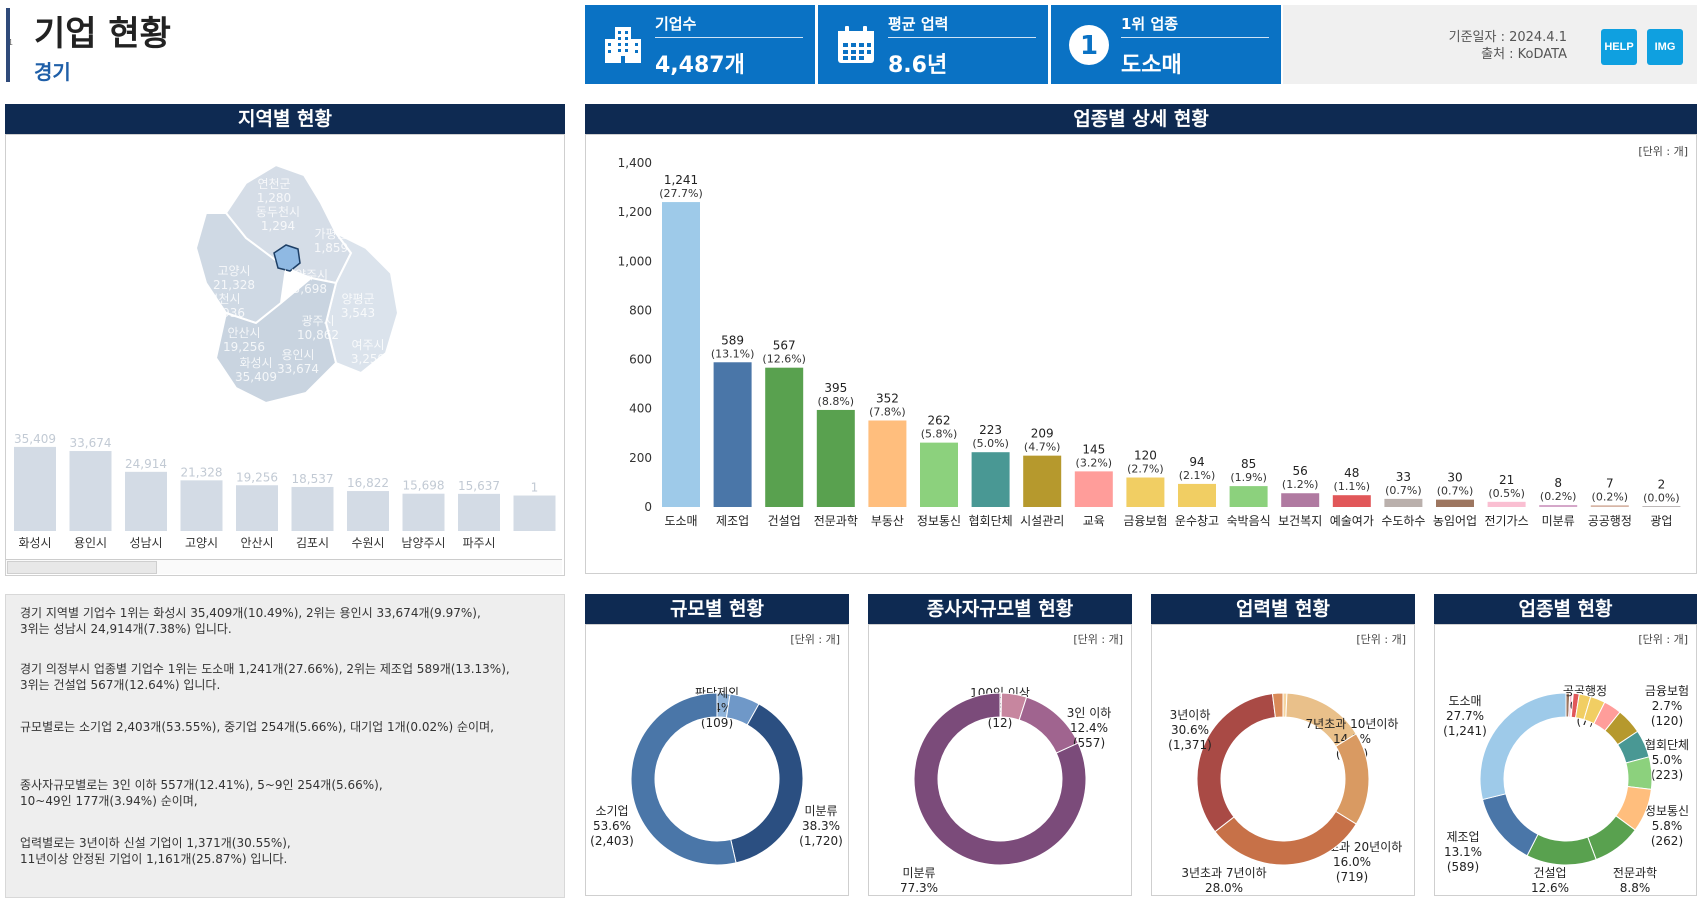  I want to click on help-button: HELP, so click(1619, 47).